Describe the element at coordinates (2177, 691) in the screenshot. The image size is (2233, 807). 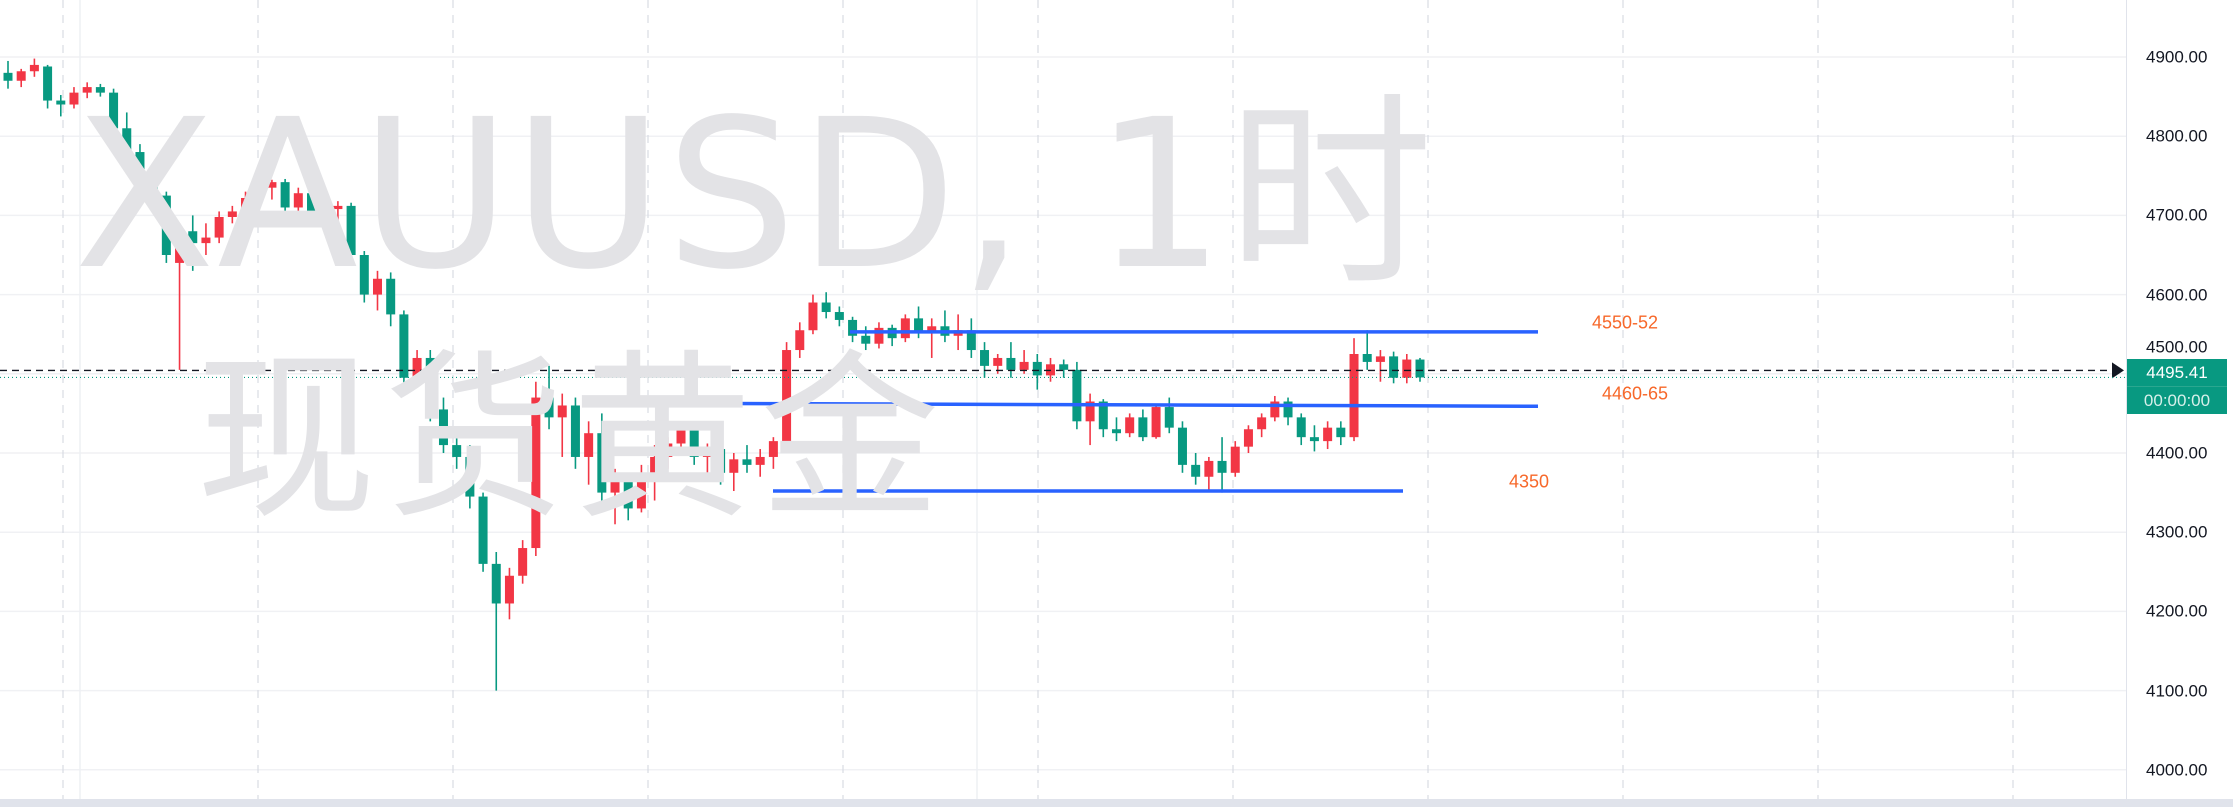
I see `y-tick-label: 4100.00` at that location.